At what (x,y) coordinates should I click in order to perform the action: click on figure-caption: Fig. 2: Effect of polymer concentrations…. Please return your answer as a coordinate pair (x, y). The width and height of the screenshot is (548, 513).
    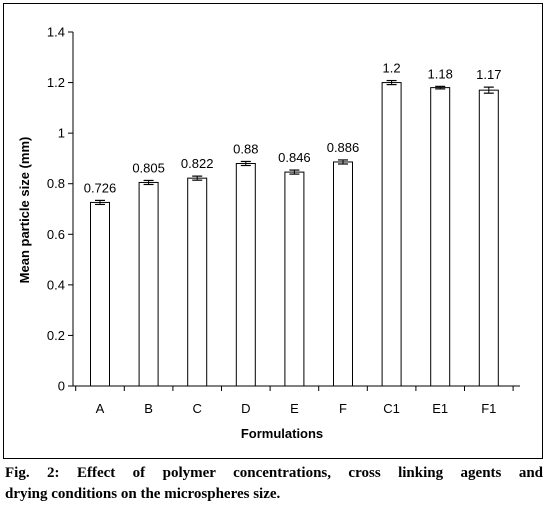
    Looking at the image, I should click on (274, 484).